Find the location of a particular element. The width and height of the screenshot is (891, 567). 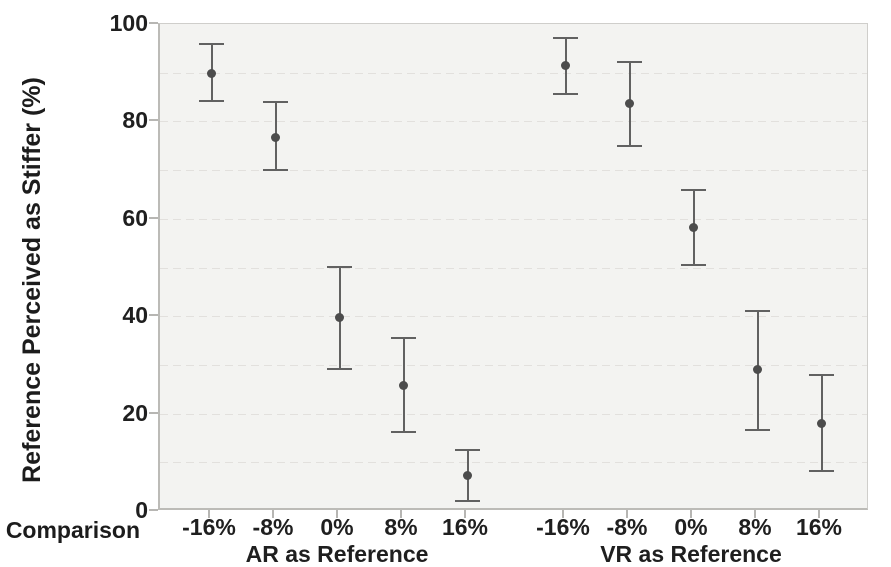

x-axis-tick-AR--8% is located at coordinates (273, 514).